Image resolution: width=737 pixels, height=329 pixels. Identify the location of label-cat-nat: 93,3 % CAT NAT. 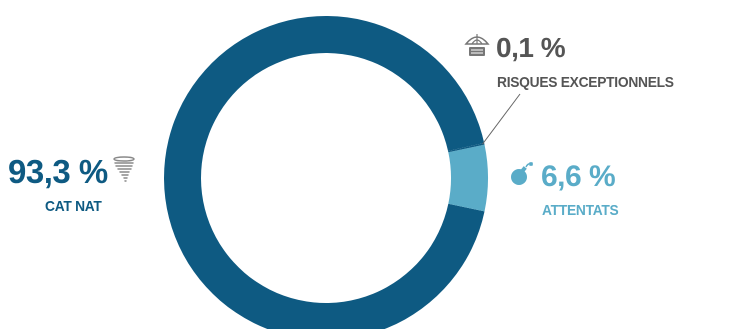
(83, 183).